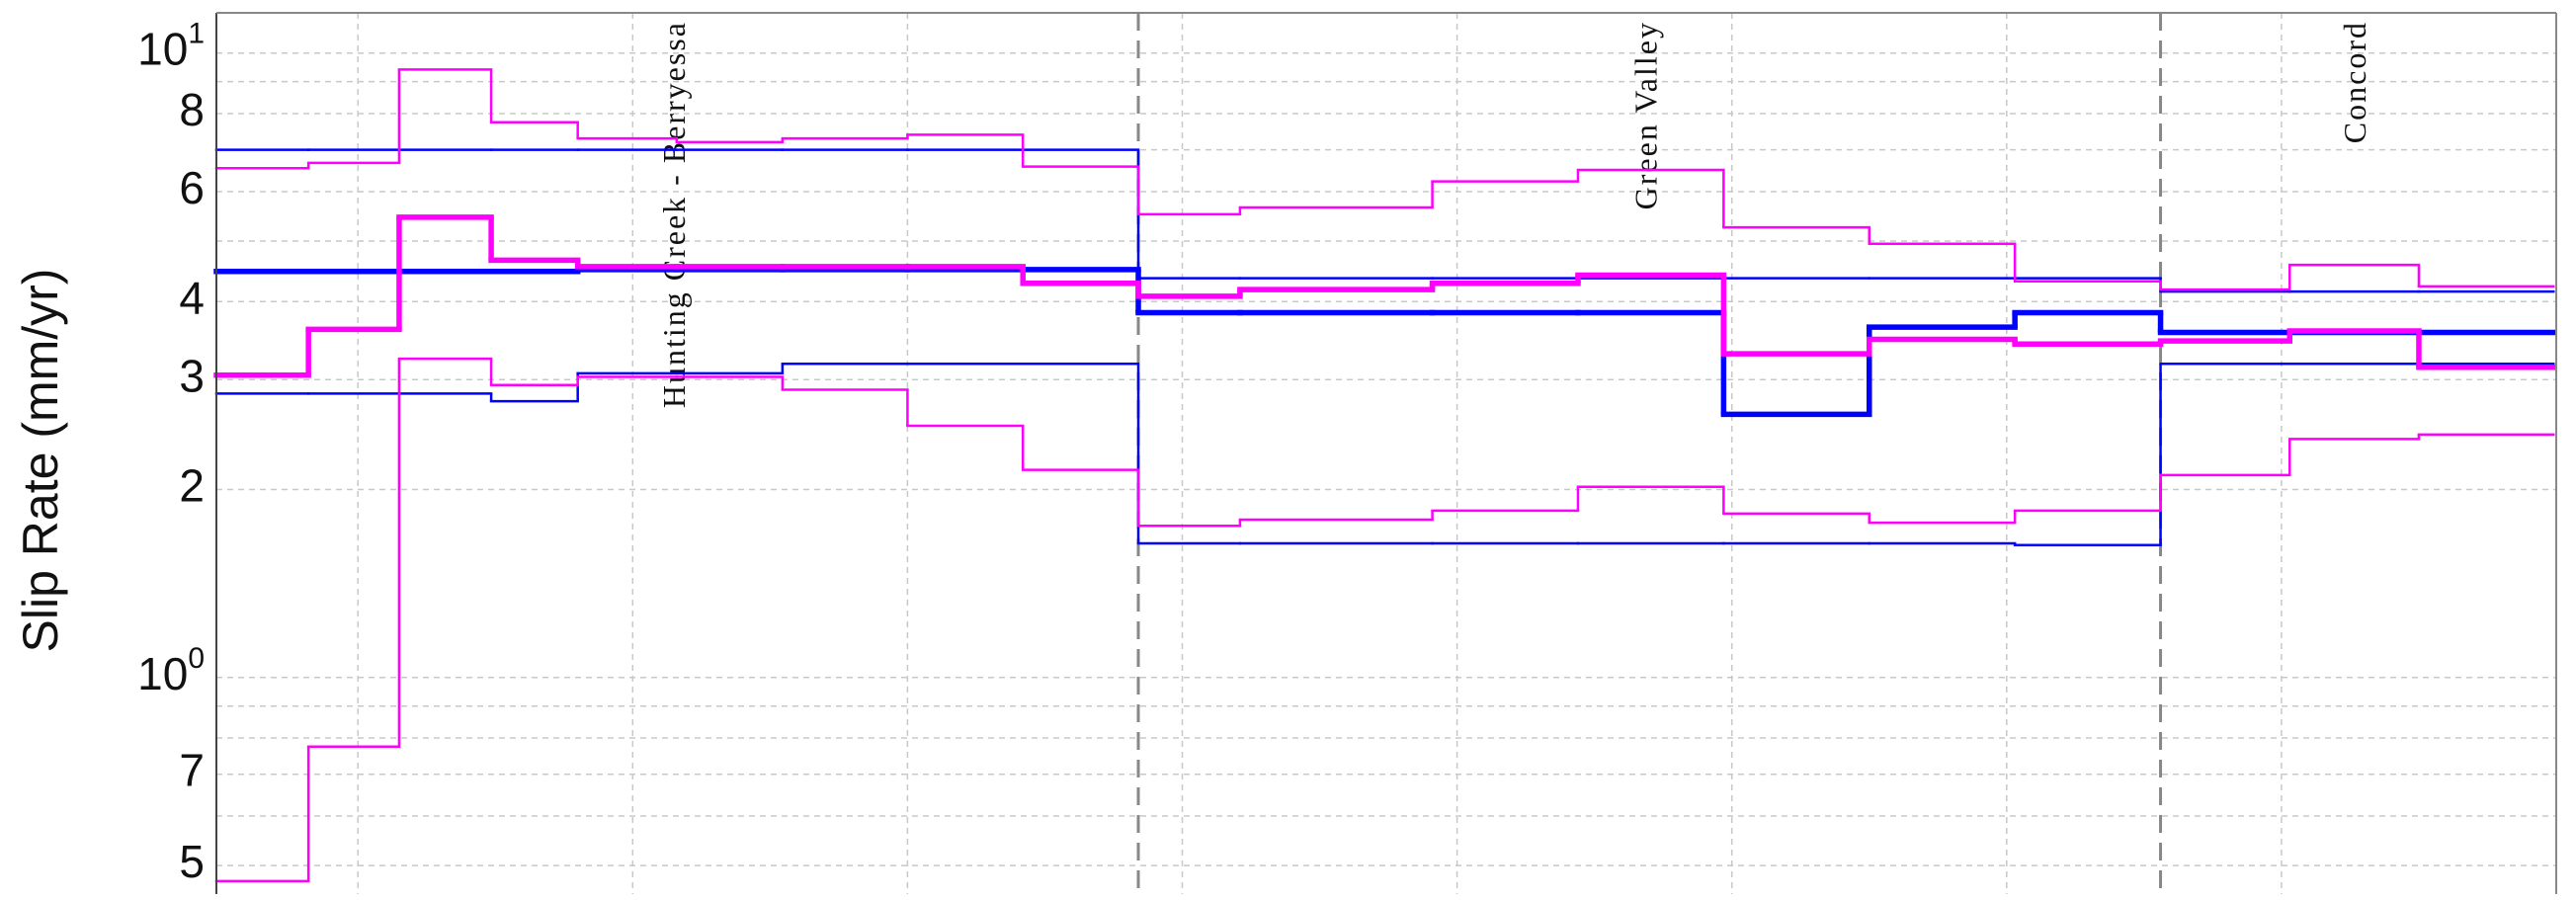 The height and width of the screenshot is (900, 2576). What do you see at coordinates (196, 658) in the screenshot?
I see `y-tick-exponent: 0` at bounding box center [196, 658].